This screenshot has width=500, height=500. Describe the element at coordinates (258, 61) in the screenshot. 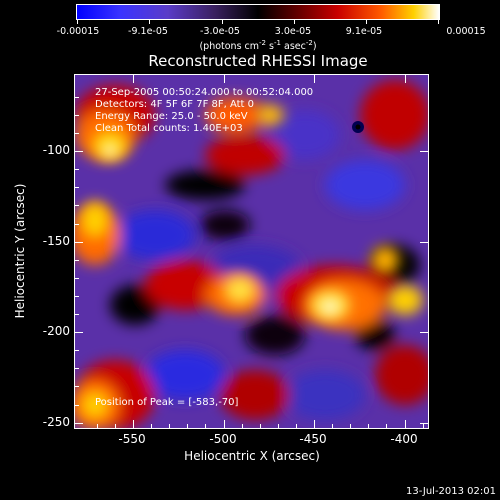

I see `plot-title: Reconstructed RHESSI Image` at that location.